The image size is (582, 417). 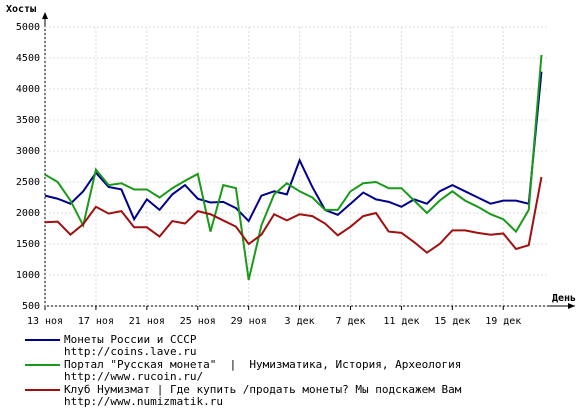 What do you see at coordinates (130, 339) in the screenshot?
I see `legend-label: Монеты России и СССР` at bounding box center [130, 339].